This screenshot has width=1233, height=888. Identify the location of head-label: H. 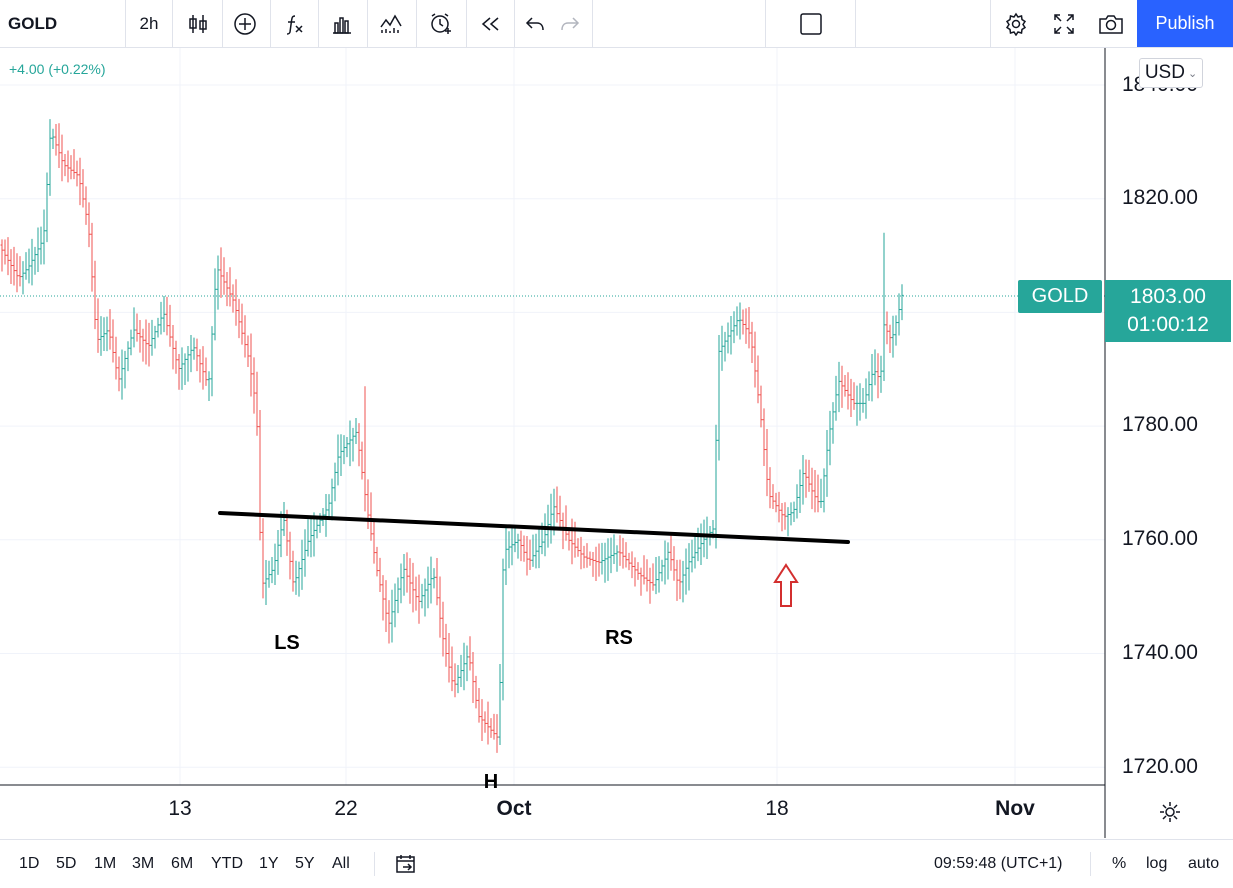
(491, 782).